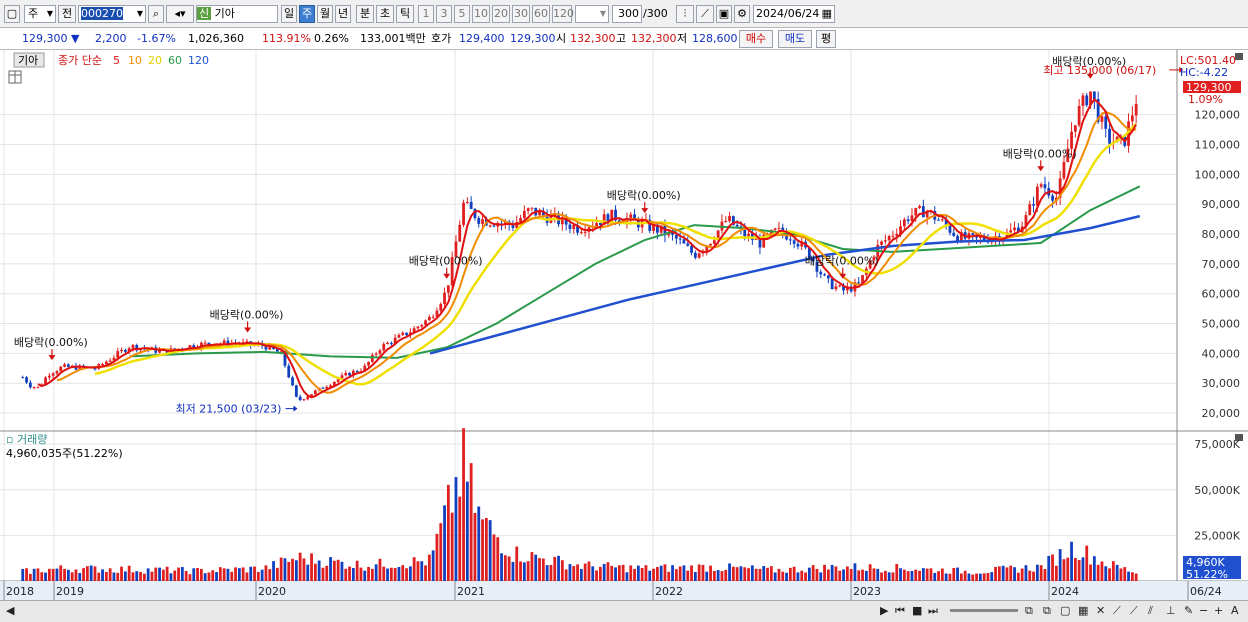 The width and height of the screenshot is (1248, 622). Describe the element at coordinates (917, 610) in the screenshot. I see `stop-icon: ■` at that location.